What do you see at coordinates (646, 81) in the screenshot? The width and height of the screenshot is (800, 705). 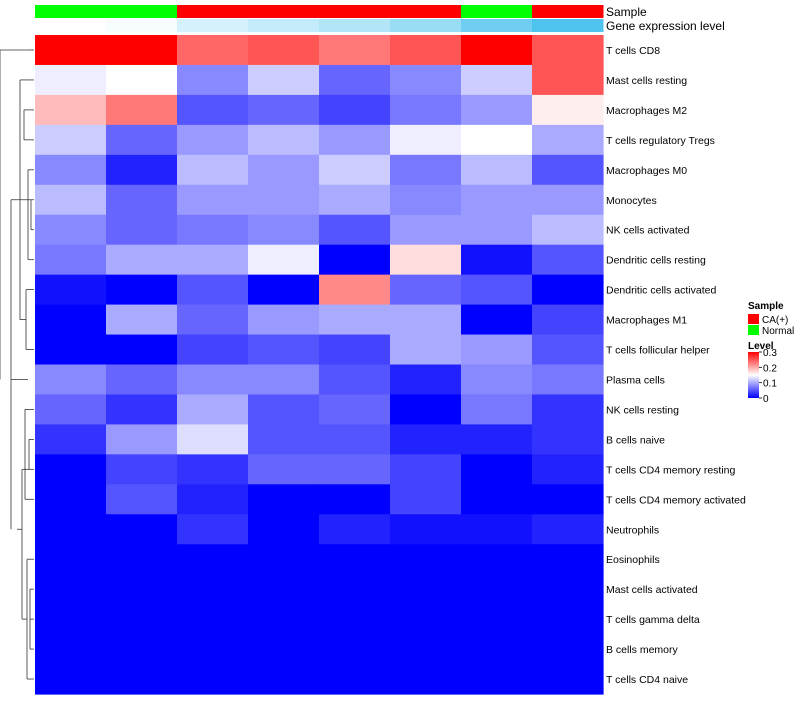 I see `row-label: Mast cells resting` at bounding box center [646, 81].